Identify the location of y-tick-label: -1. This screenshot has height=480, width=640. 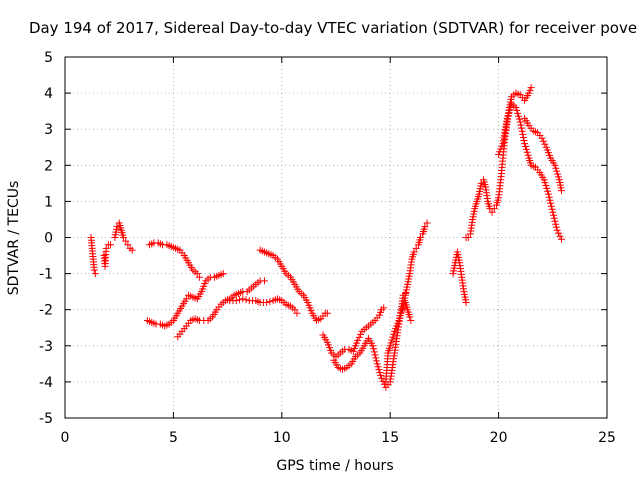
(46, 275).